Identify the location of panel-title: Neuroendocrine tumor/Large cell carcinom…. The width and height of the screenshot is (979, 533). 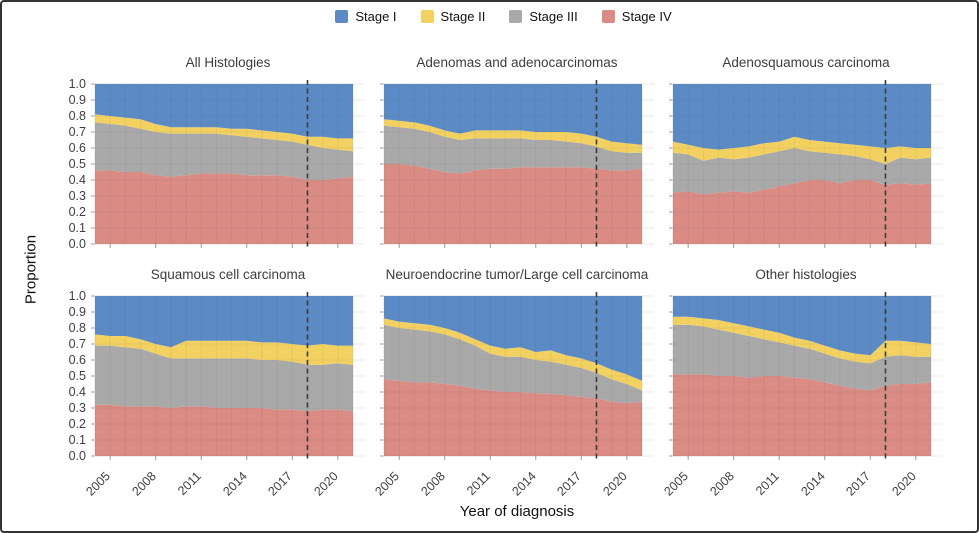
(517, 274).